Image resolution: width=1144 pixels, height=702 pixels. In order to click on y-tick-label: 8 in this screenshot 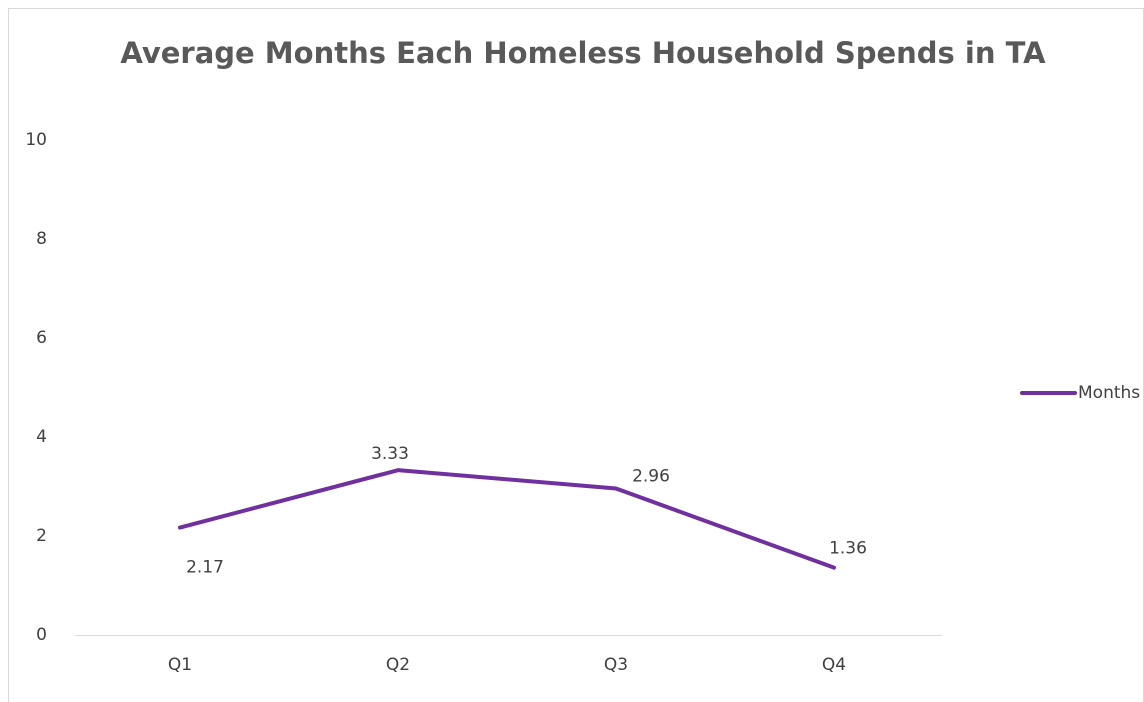, I will do `click(41, 239)`.